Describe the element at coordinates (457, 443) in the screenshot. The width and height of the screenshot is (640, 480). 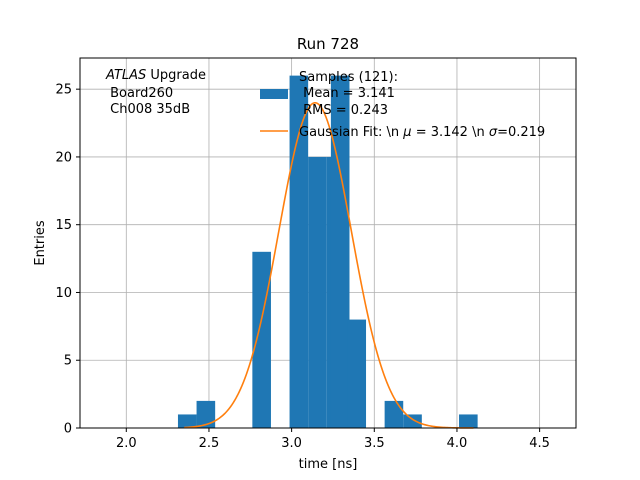
I see `x-tick-label-4: 4.0` at that location.